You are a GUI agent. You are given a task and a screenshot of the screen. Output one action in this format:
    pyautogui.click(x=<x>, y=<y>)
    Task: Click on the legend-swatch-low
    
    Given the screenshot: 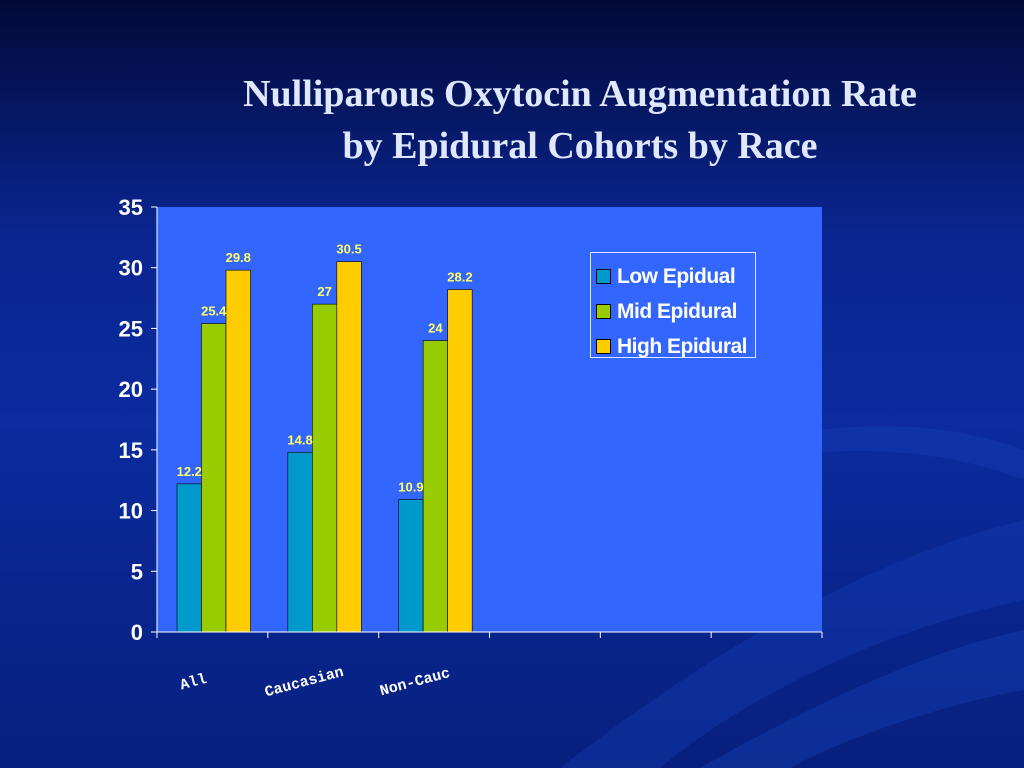 What is the action you would take?
    pyautogui.click(x=603, y=276)
    